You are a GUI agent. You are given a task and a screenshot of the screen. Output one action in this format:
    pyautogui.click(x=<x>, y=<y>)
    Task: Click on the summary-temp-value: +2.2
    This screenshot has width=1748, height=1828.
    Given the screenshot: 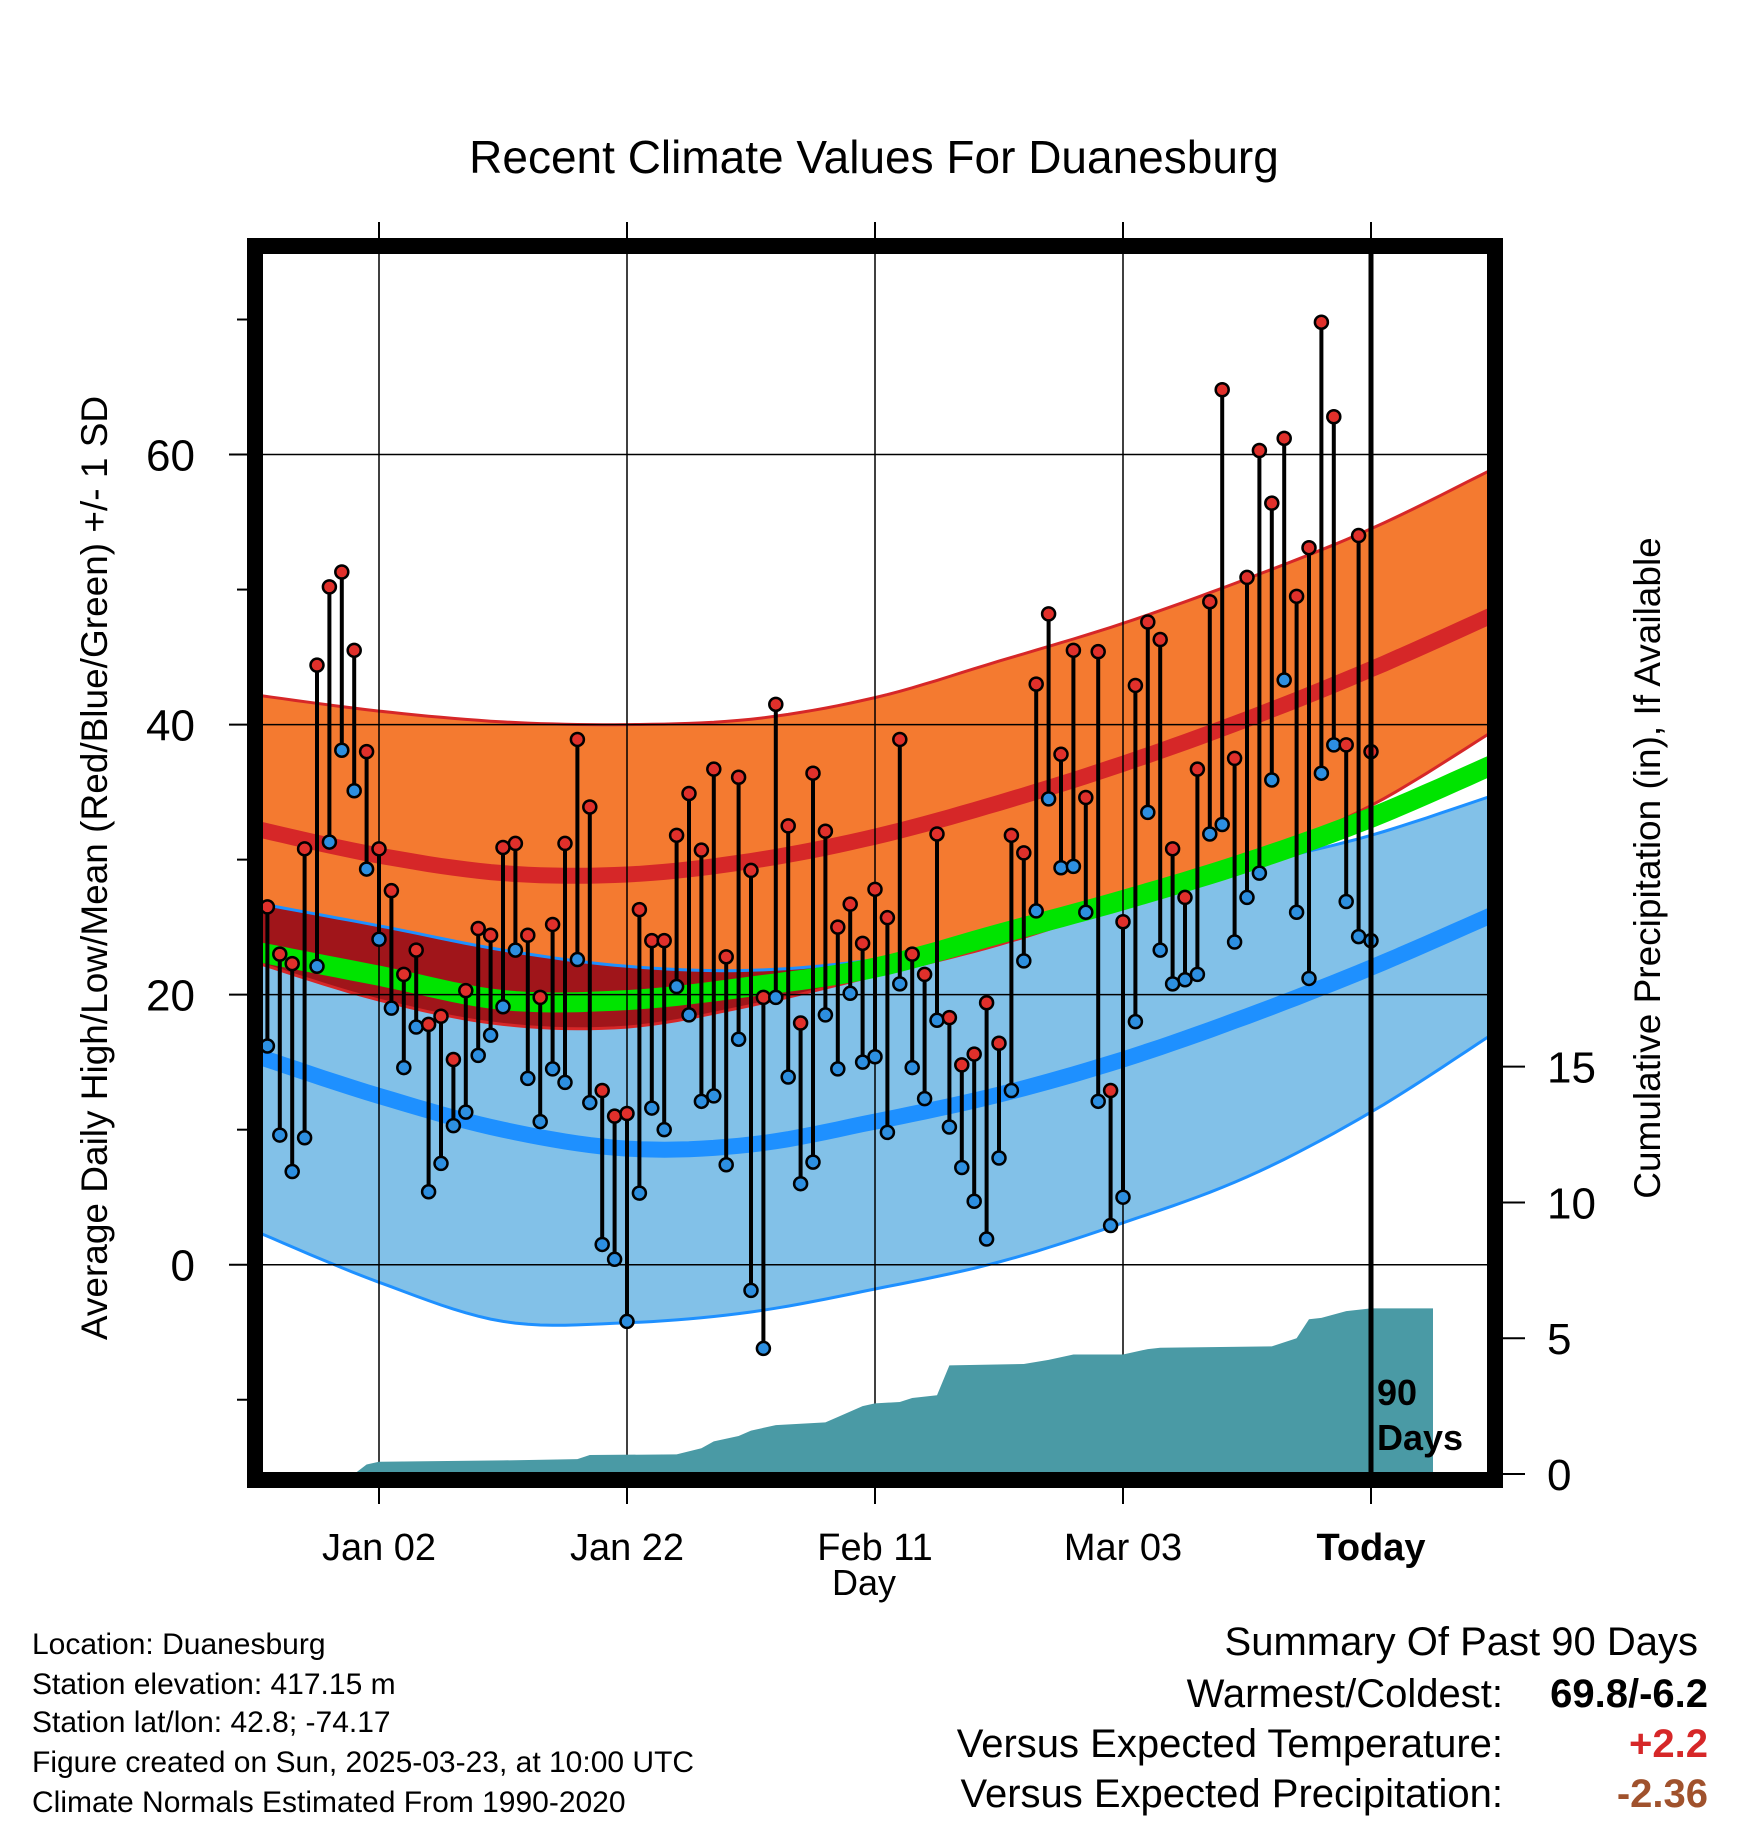 What is the action you would take?
    pyautogui.click(x=1668, y=1744)
    